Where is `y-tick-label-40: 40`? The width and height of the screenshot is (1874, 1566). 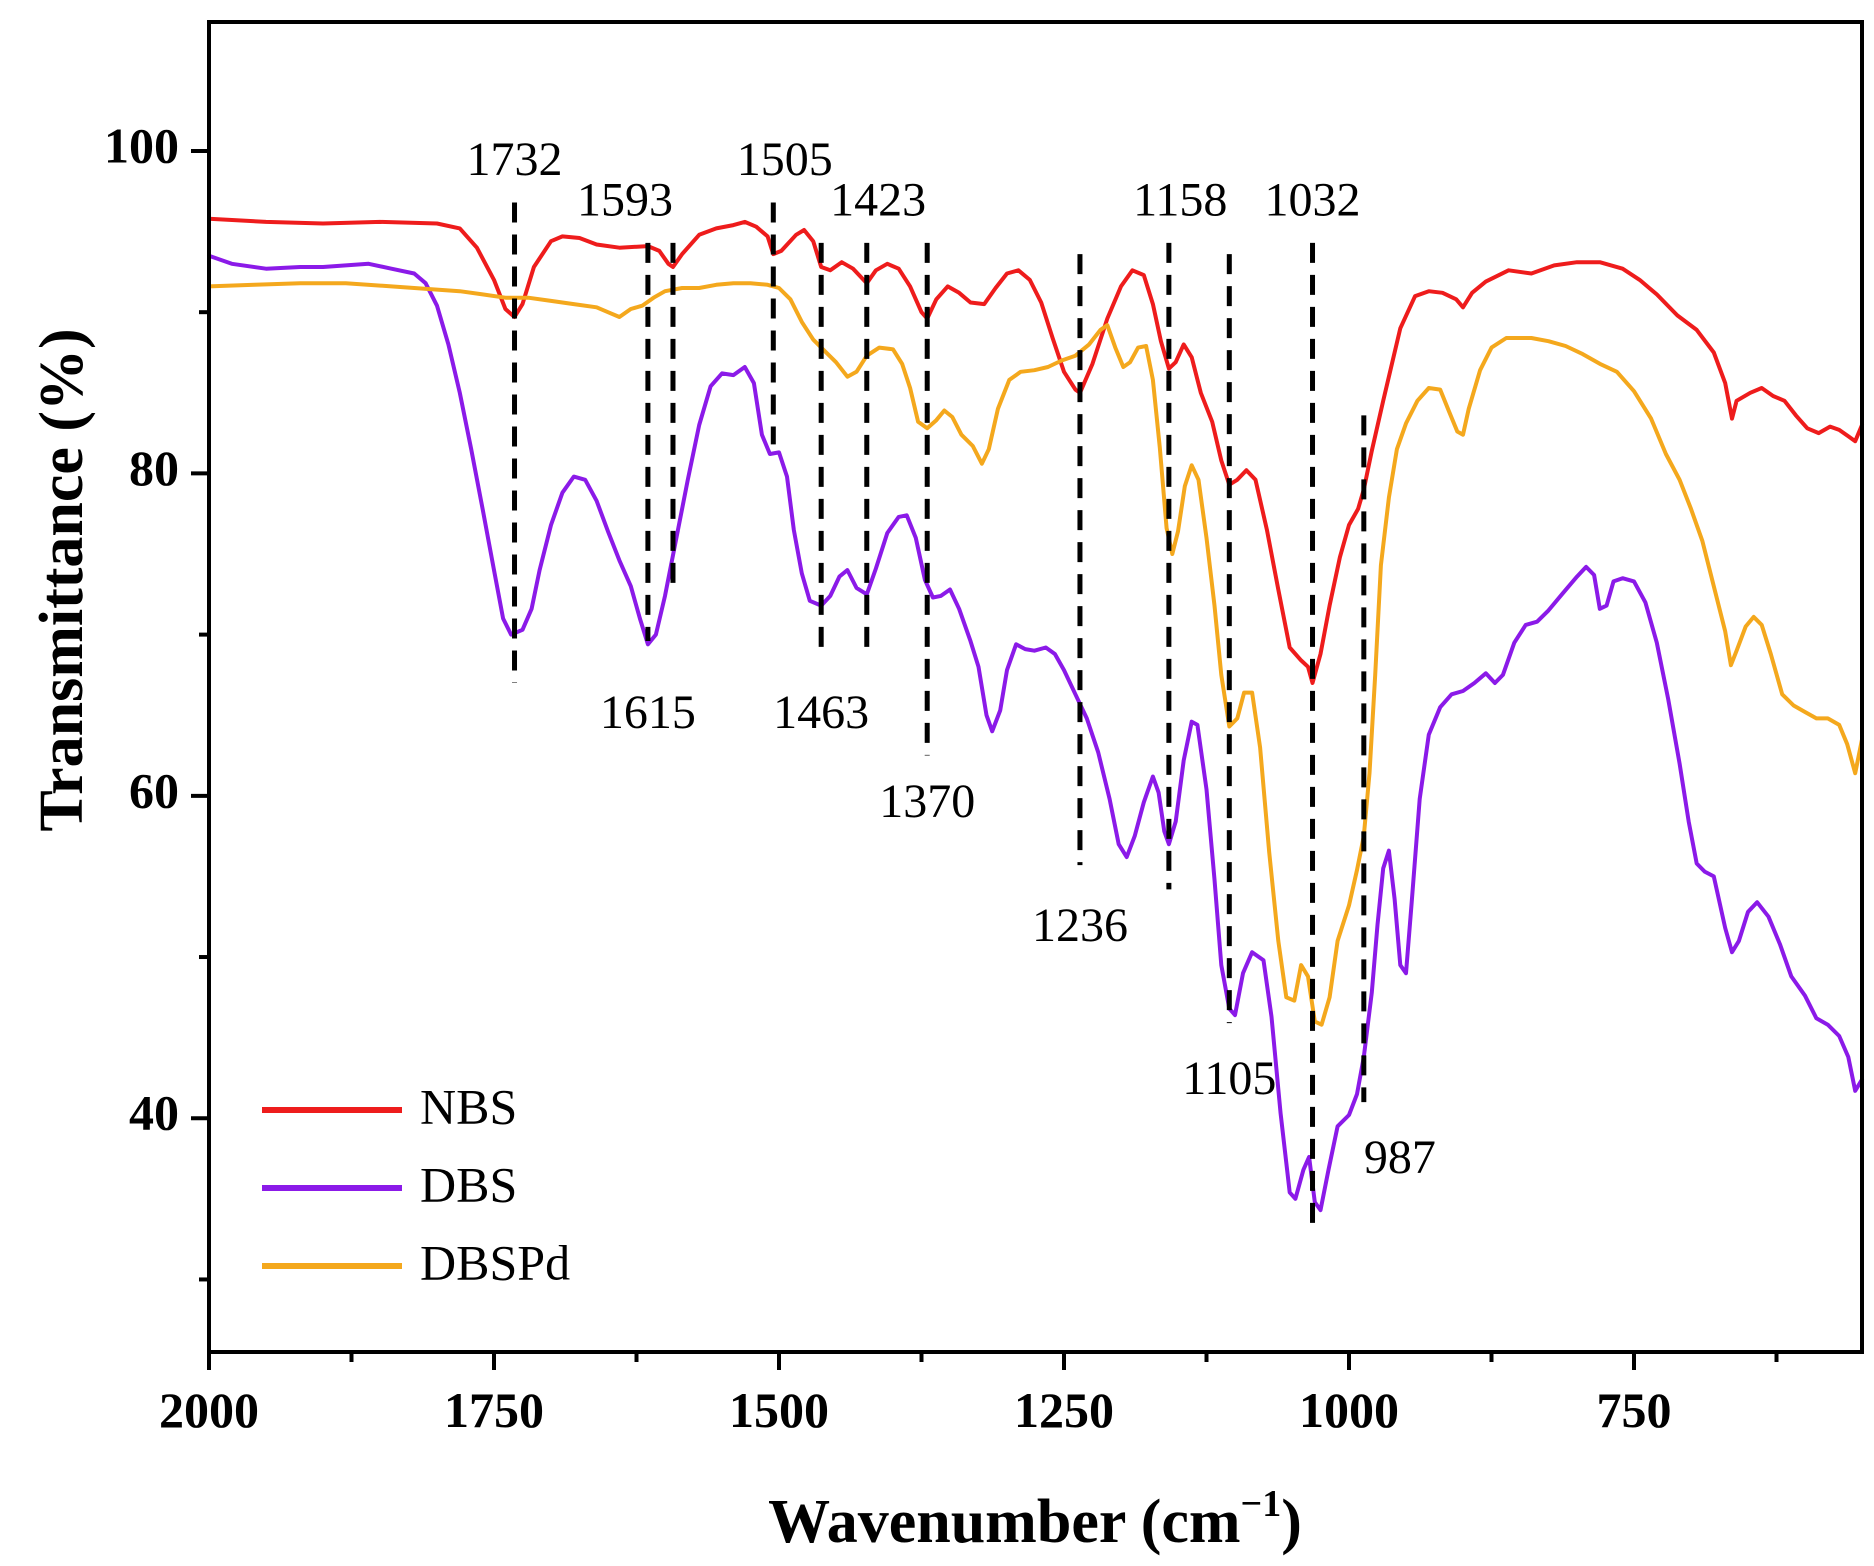 y-tick-label-40: 40 is located at coordinates (154, 1113).